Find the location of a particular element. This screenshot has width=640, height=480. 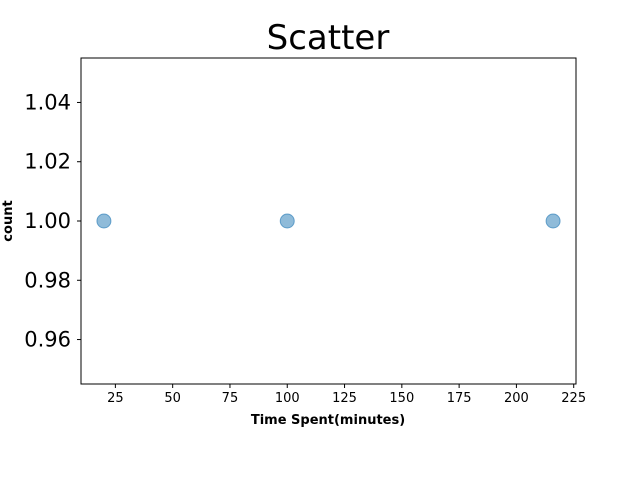

y-tick-label: 1.00 is located at coordinates (47, 221).